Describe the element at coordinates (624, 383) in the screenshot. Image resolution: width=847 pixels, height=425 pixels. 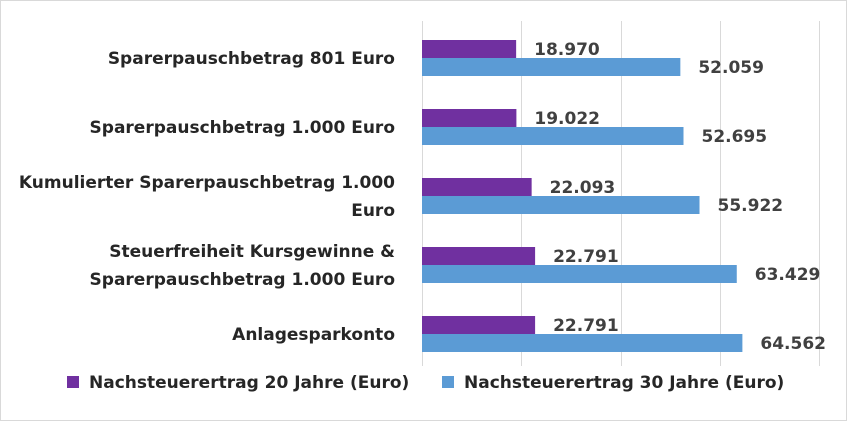
I see `legend-label-1: Nachsteuerertrag 30 Jahre (Euro)` at that location.